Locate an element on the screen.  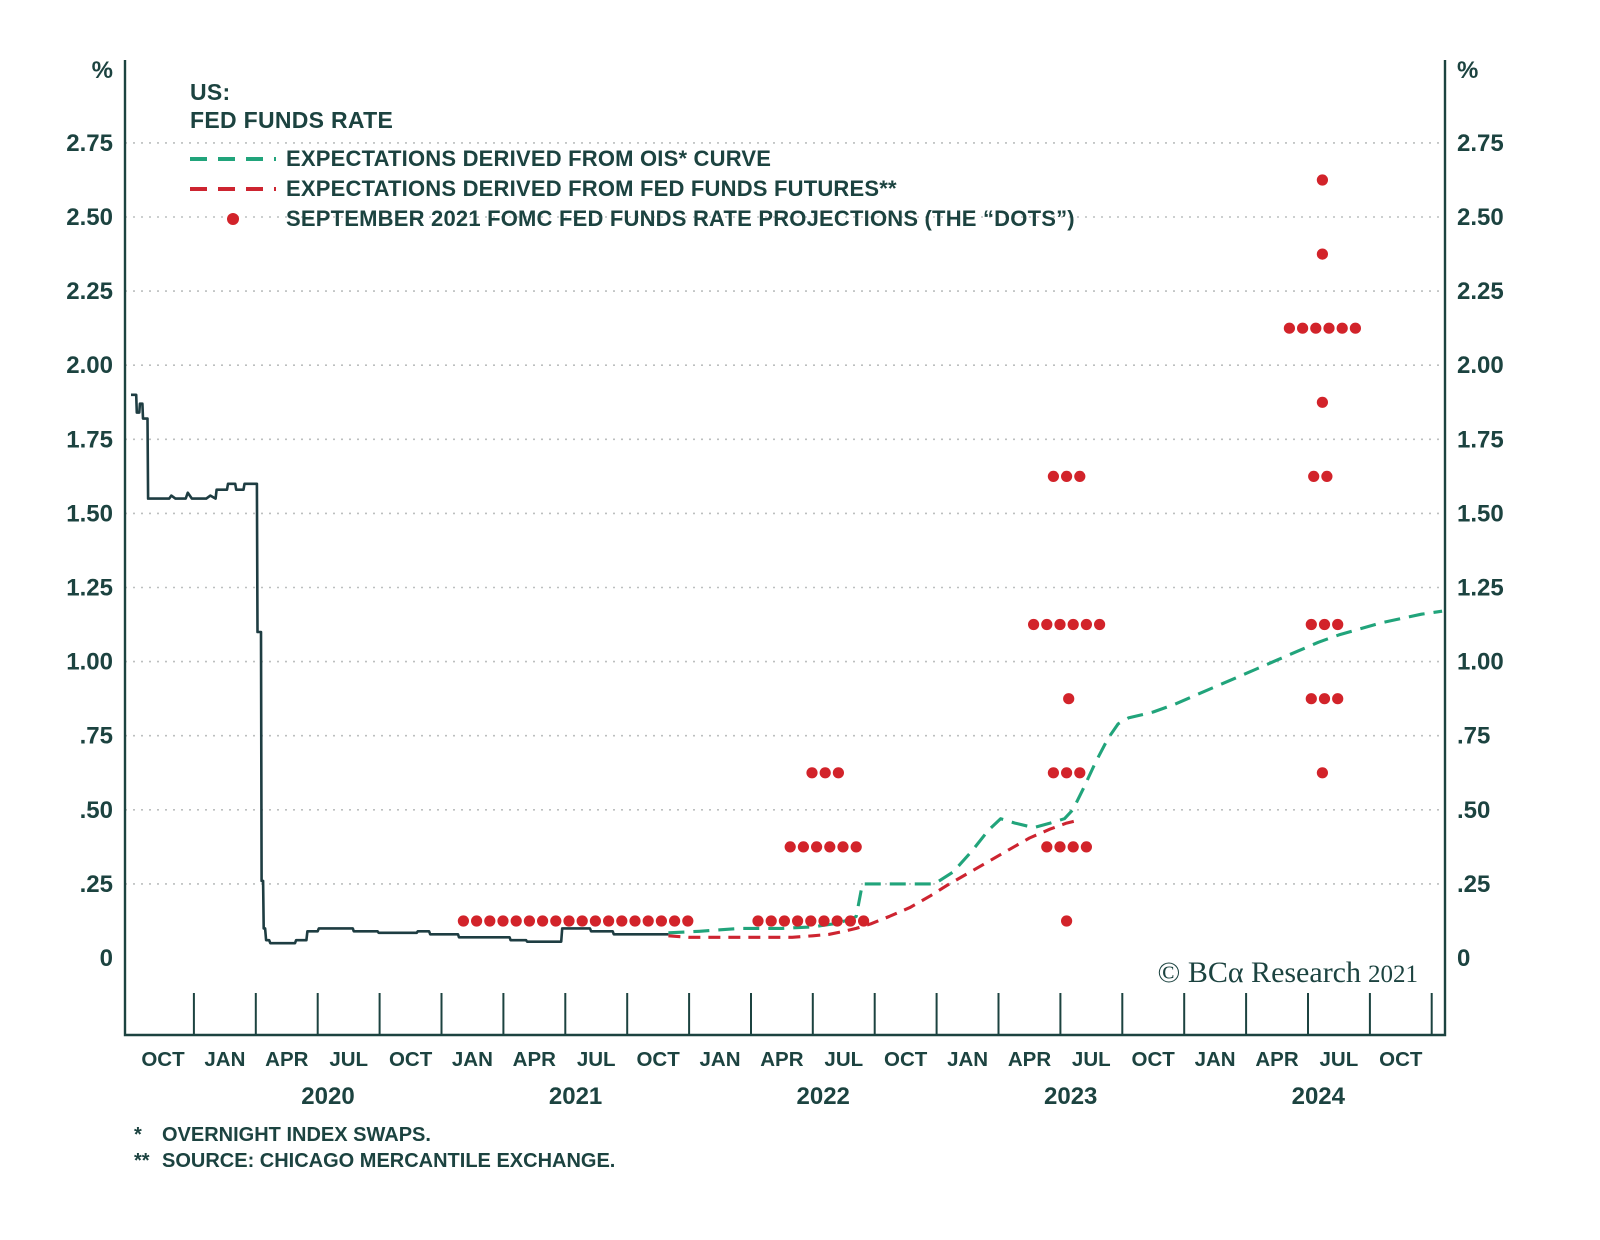
y-axis-label-right: 1.00 is located at coordinates (1480, 662).